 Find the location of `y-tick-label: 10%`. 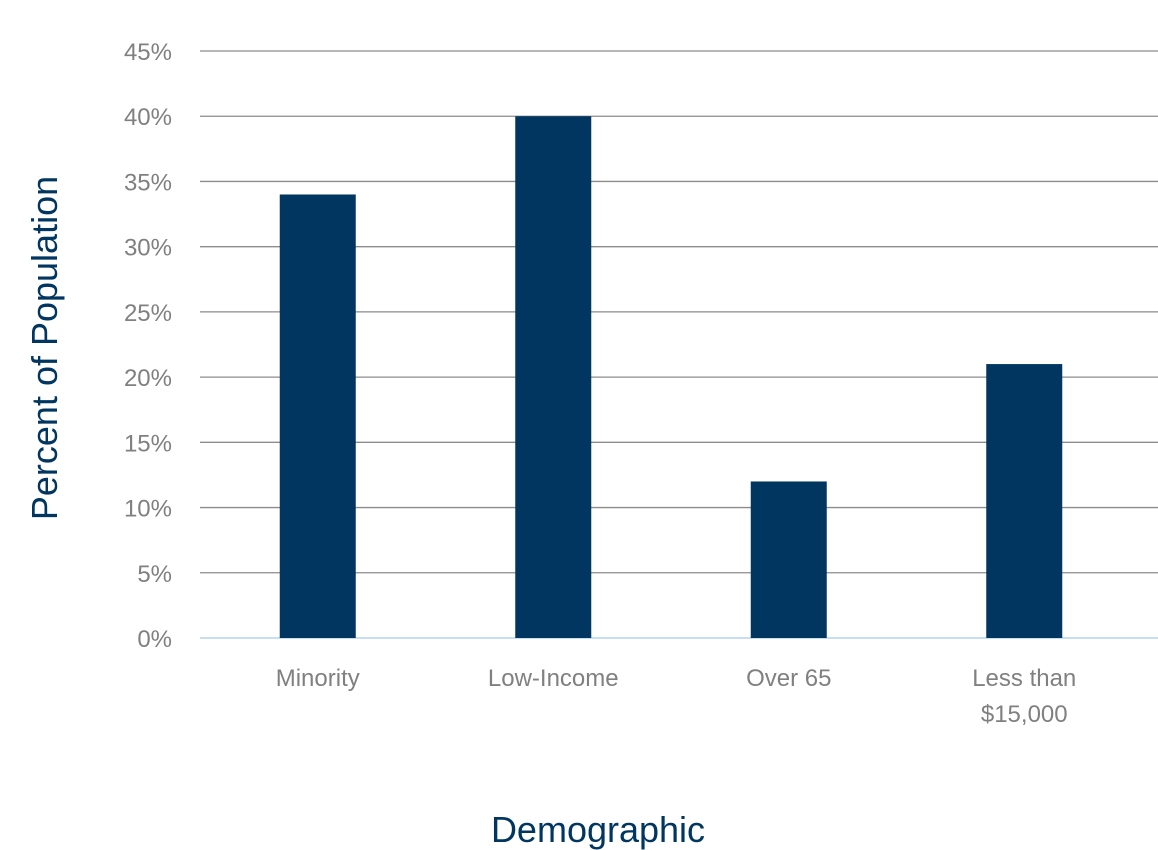

y-tick-label: 10% is located at coordinates (148, 509).